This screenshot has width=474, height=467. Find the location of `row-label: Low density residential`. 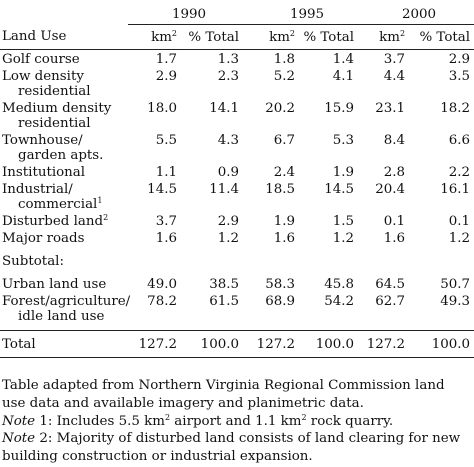

row-label: Low density residential is located at coordinates (46, 84).